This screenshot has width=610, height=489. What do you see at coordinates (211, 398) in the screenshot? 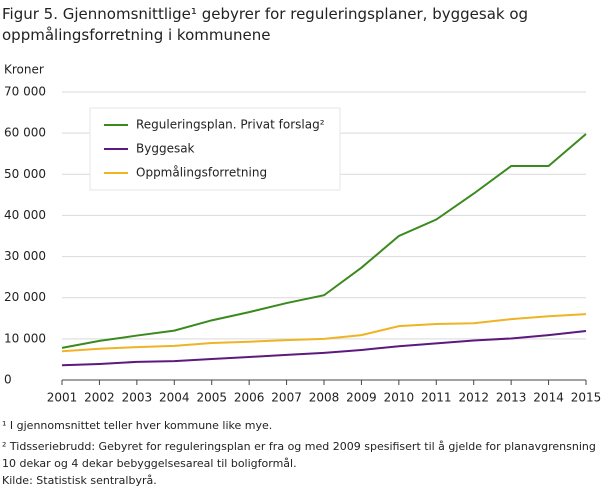
I see `x-tick-label: 2005` at bounding box center [211, 398].